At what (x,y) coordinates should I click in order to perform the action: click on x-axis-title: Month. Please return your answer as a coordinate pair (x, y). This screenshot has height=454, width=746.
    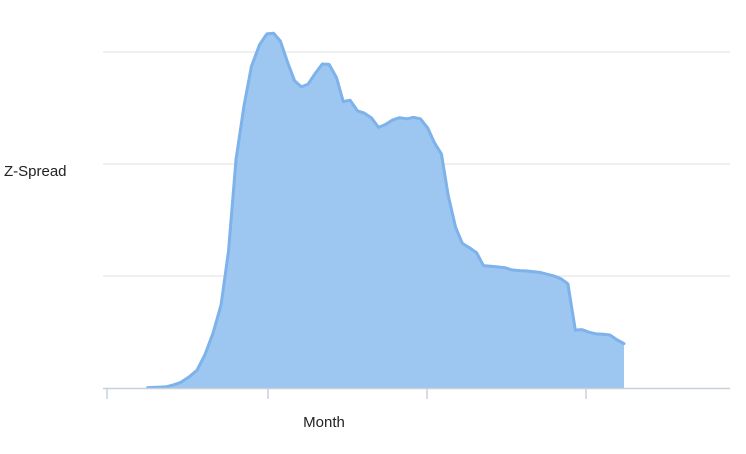
    Looking at the image, I should click on (324, 422).